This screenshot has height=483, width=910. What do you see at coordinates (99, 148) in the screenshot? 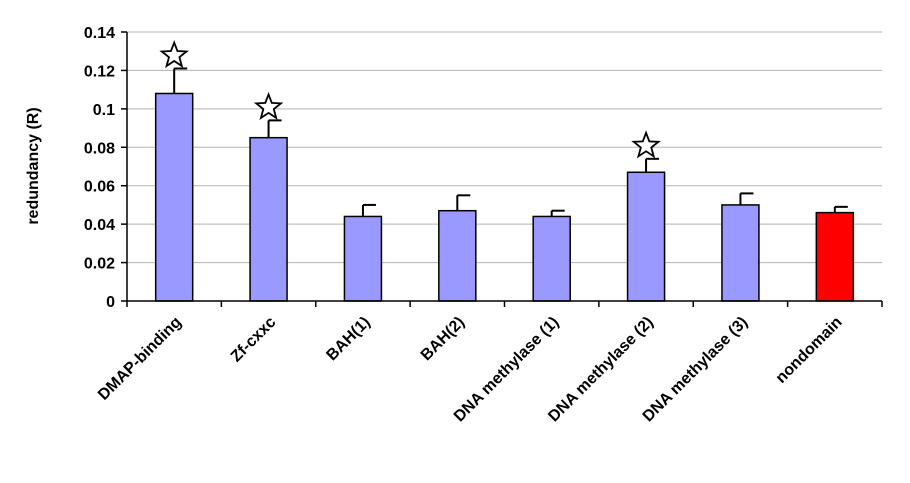
I see `y-tick-label: 0.08` at bounding box center [99, 148].